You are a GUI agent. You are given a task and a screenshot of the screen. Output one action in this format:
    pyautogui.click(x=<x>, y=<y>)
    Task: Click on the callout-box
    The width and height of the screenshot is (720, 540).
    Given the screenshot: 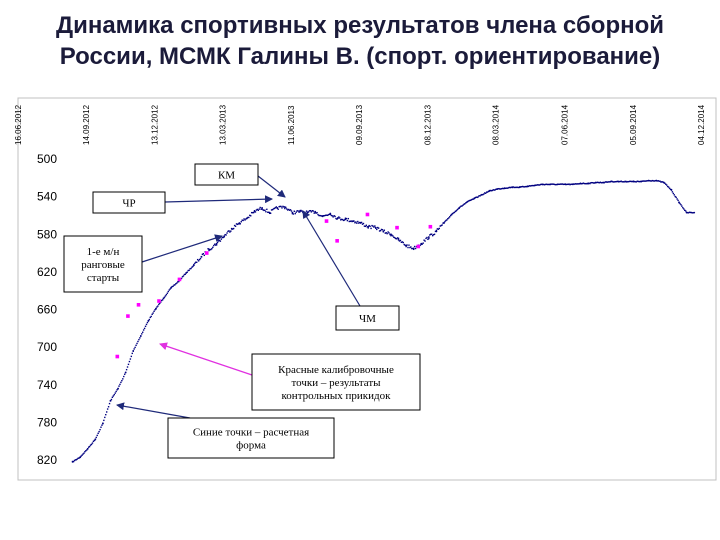 What is the action you would take?
    pyautogui.click(x=367, y=318)
    